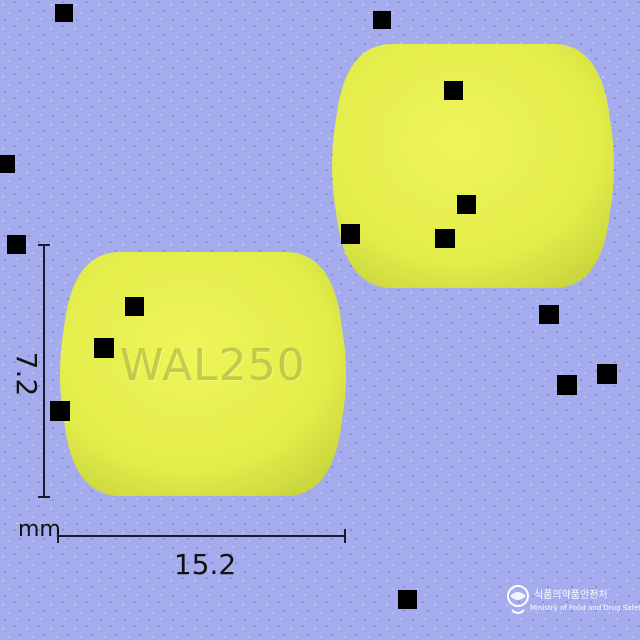 The height and width of the screenshot is (640, 640). What do you see at coordinates (44, 371) in the screenshot?
I see `height-dimension-line` at bounding box center [44, 371].